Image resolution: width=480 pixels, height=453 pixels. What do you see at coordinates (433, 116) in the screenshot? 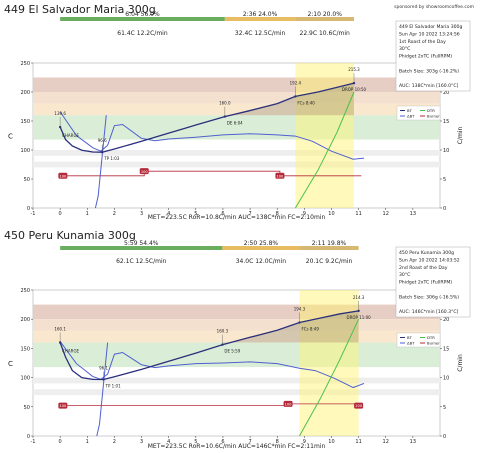
I see `legend-label: Burner` at bounding box center [433, 116].